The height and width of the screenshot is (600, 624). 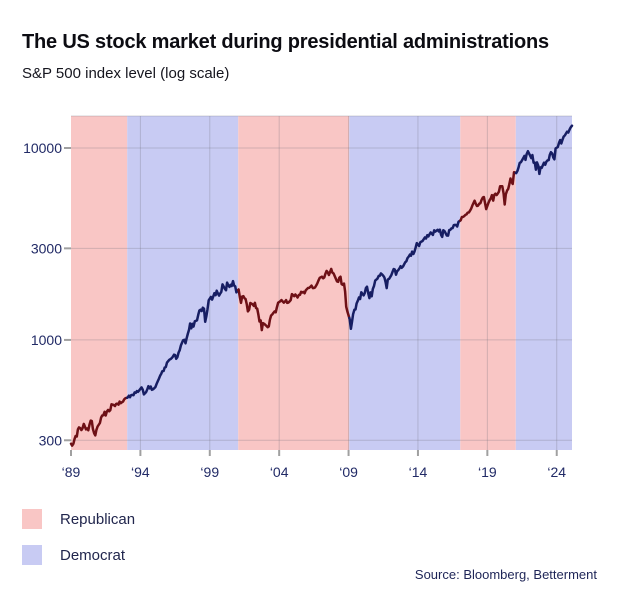 I want to click on x-axis-label: ‘94, so click(x=140, y=472).